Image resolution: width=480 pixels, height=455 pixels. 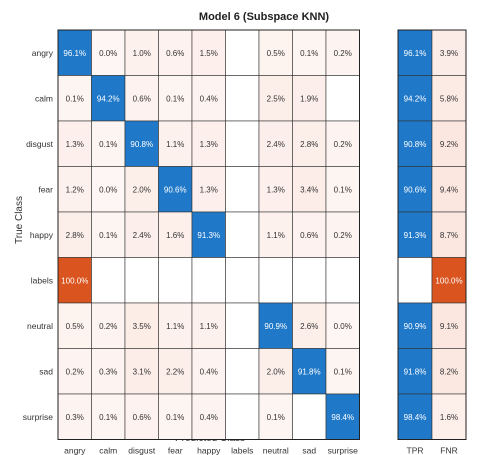 I want to click on summary-column-label: TPR, so click(x=415, y=450).